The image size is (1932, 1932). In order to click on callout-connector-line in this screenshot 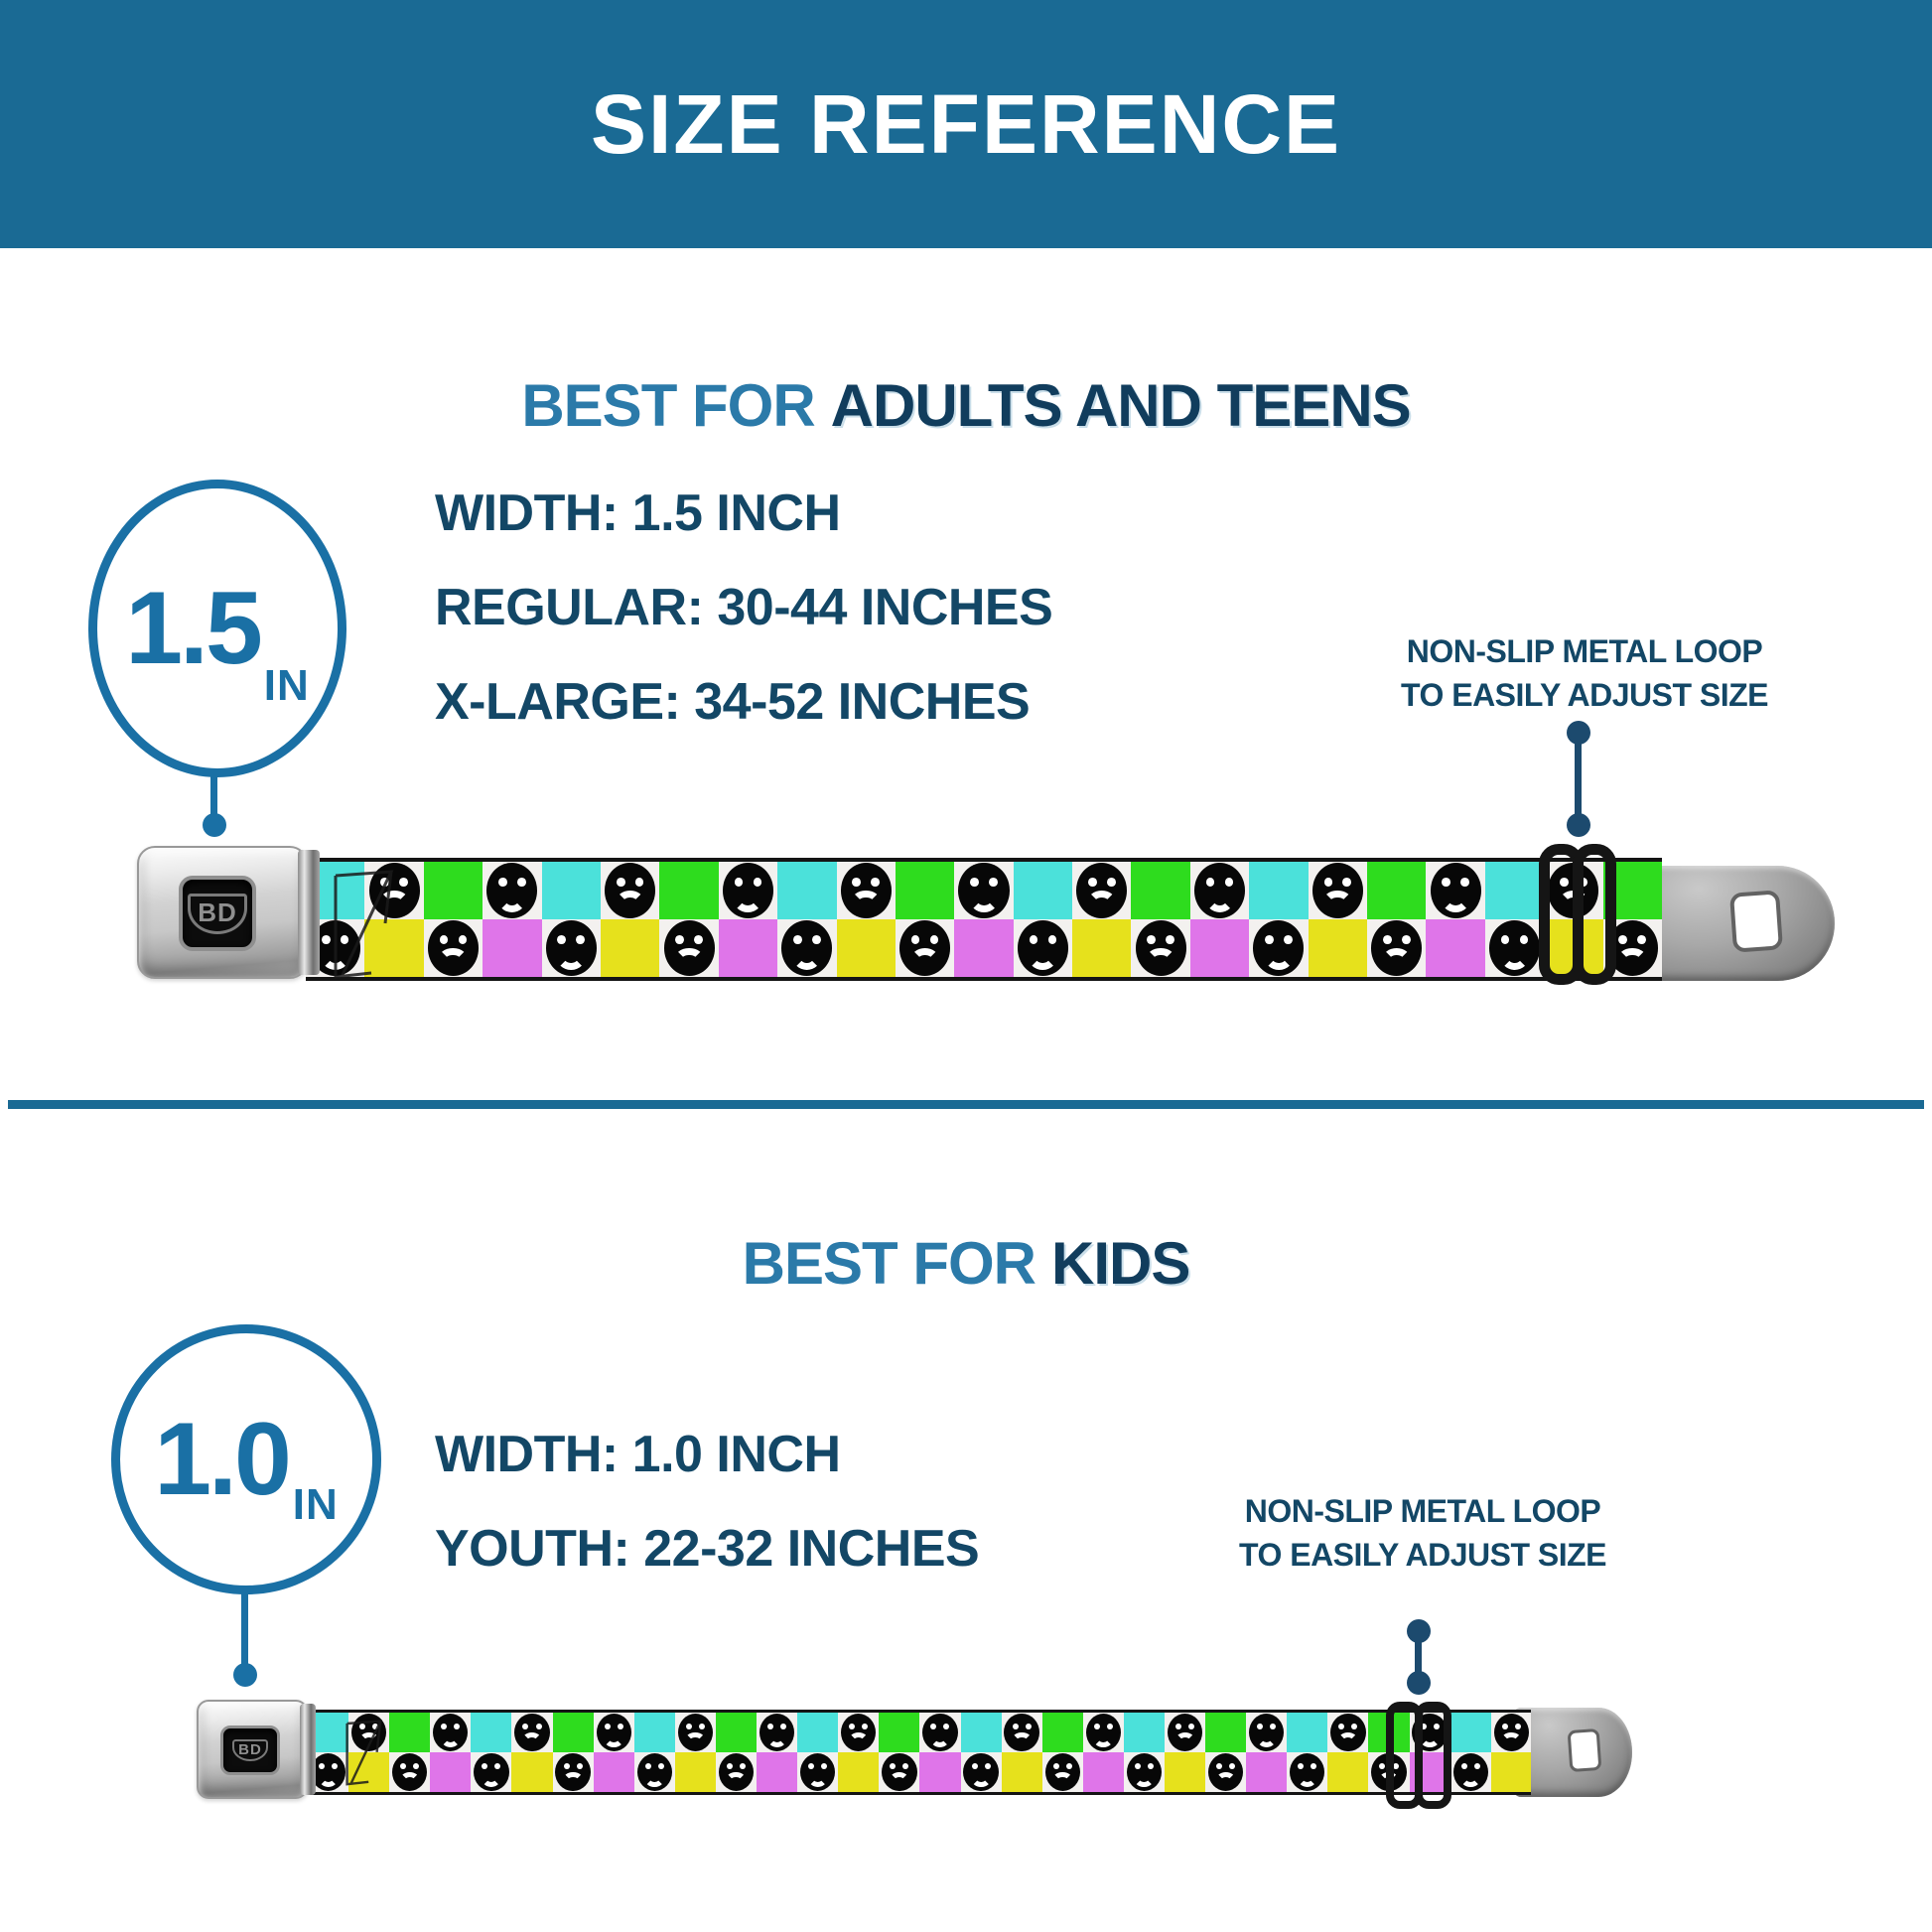, I will do `click(1419, 1657)`.